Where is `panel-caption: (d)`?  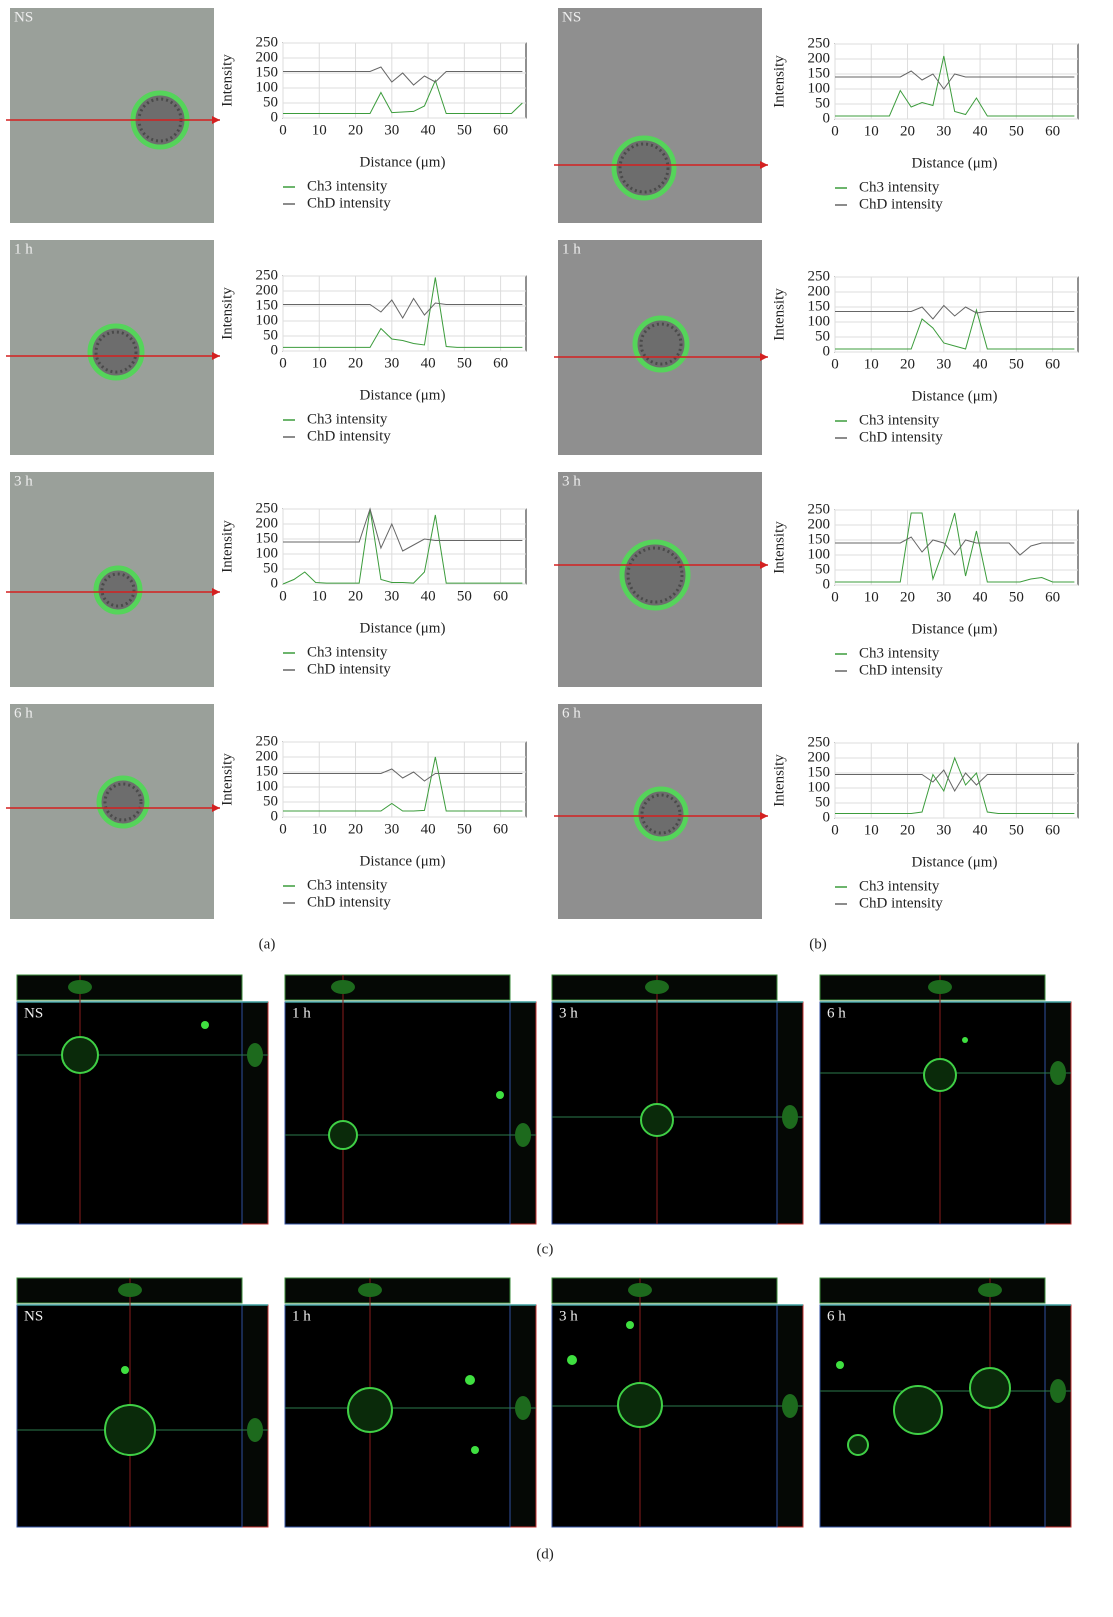 panel-caption: (d) is located at coordinates (545, 1554).